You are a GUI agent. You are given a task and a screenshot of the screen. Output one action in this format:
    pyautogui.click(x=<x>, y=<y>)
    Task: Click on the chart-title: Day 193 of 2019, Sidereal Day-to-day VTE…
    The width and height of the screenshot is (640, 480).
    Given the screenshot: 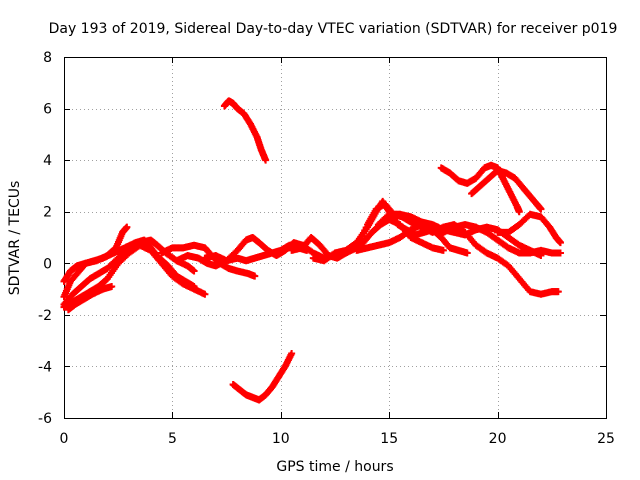 What is the action you would take?
    pyautogui.click(x=333, y=29)
    